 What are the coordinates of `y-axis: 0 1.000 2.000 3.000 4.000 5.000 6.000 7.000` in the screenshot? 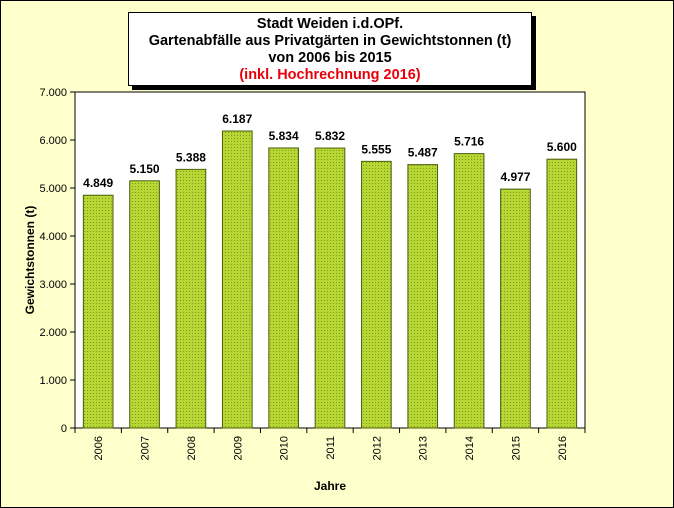 It's located at (57, 261).